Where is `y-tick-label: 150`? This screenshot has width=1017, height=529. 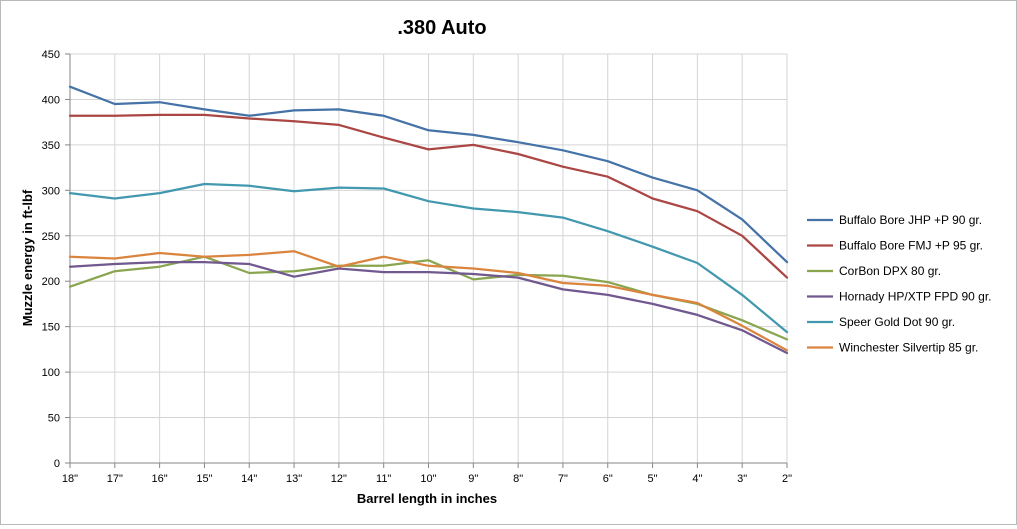
y-tick-label: 150 is located at coordinates (51, 328).